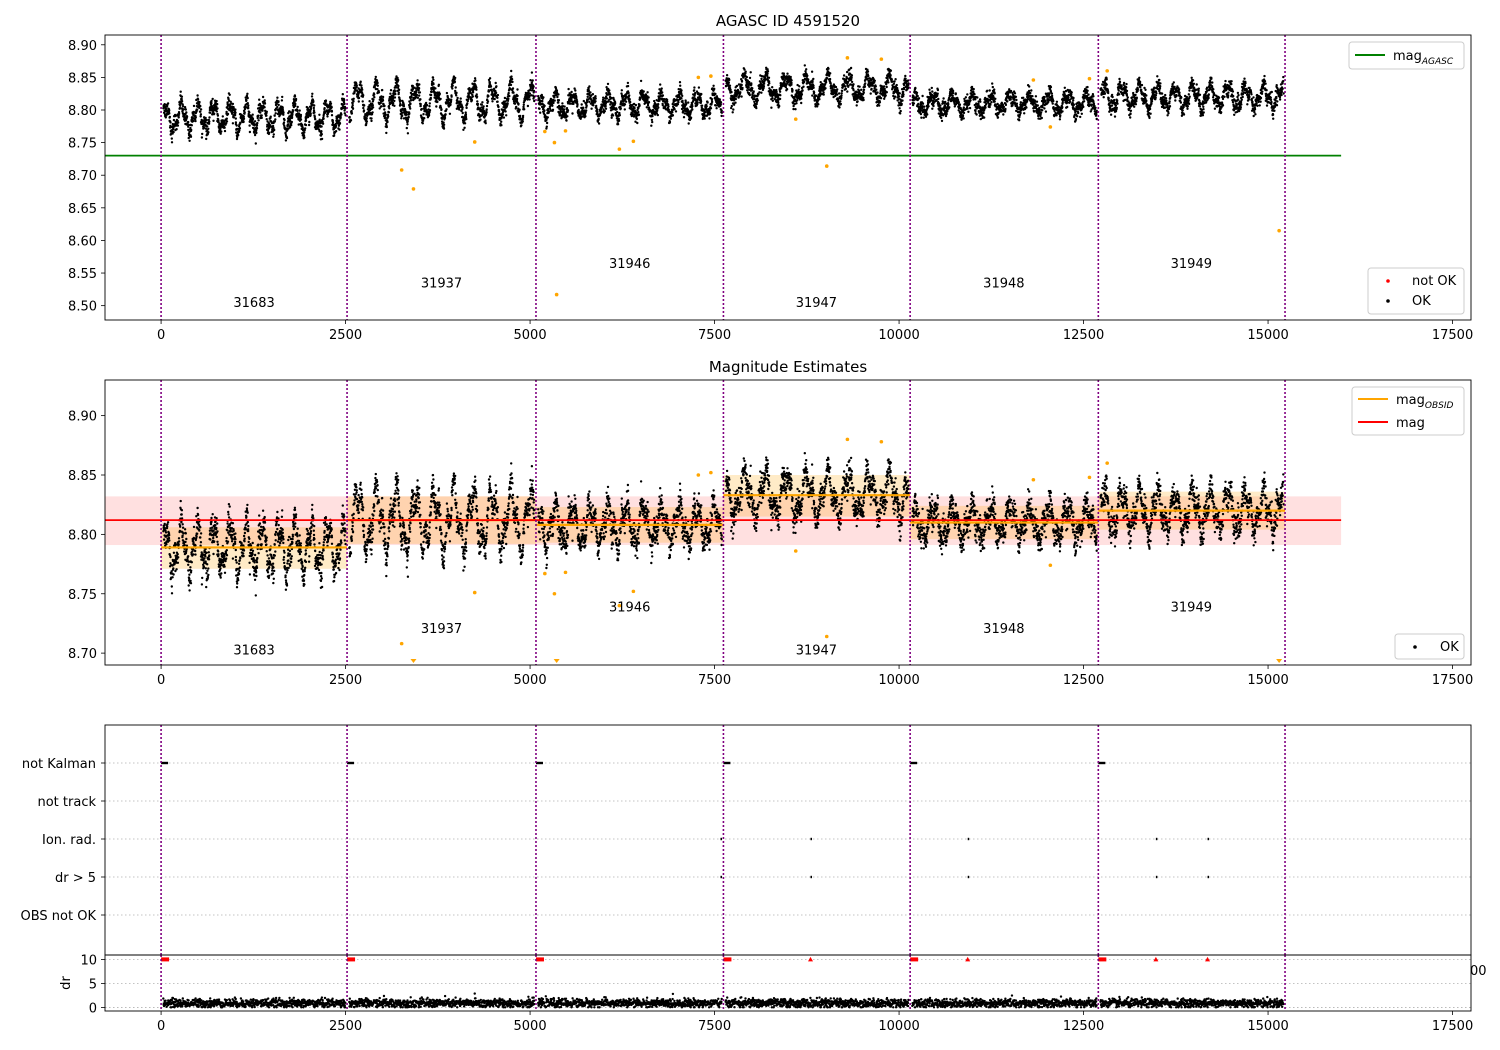 The image size is (1500, 1050). I want to click on legend-agasc-label: magAGASC, so click(1423, 58).